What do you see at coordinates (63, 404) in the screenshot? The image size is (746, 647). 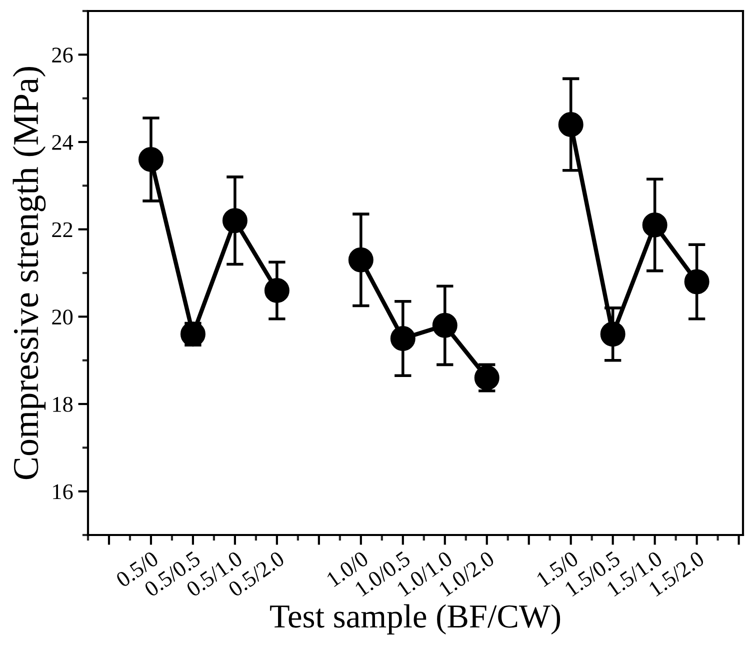 I see `y-tick-label: 18` at bounding box center [63, 404].